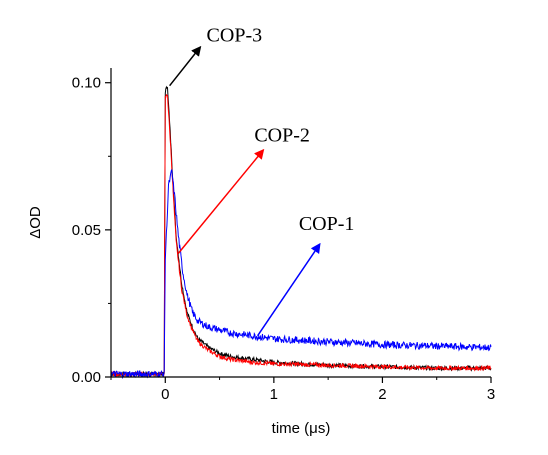  Describe the element at coordinates (86, 230) in the screenshot. I see `y-tick-label: 0.05` at that location.